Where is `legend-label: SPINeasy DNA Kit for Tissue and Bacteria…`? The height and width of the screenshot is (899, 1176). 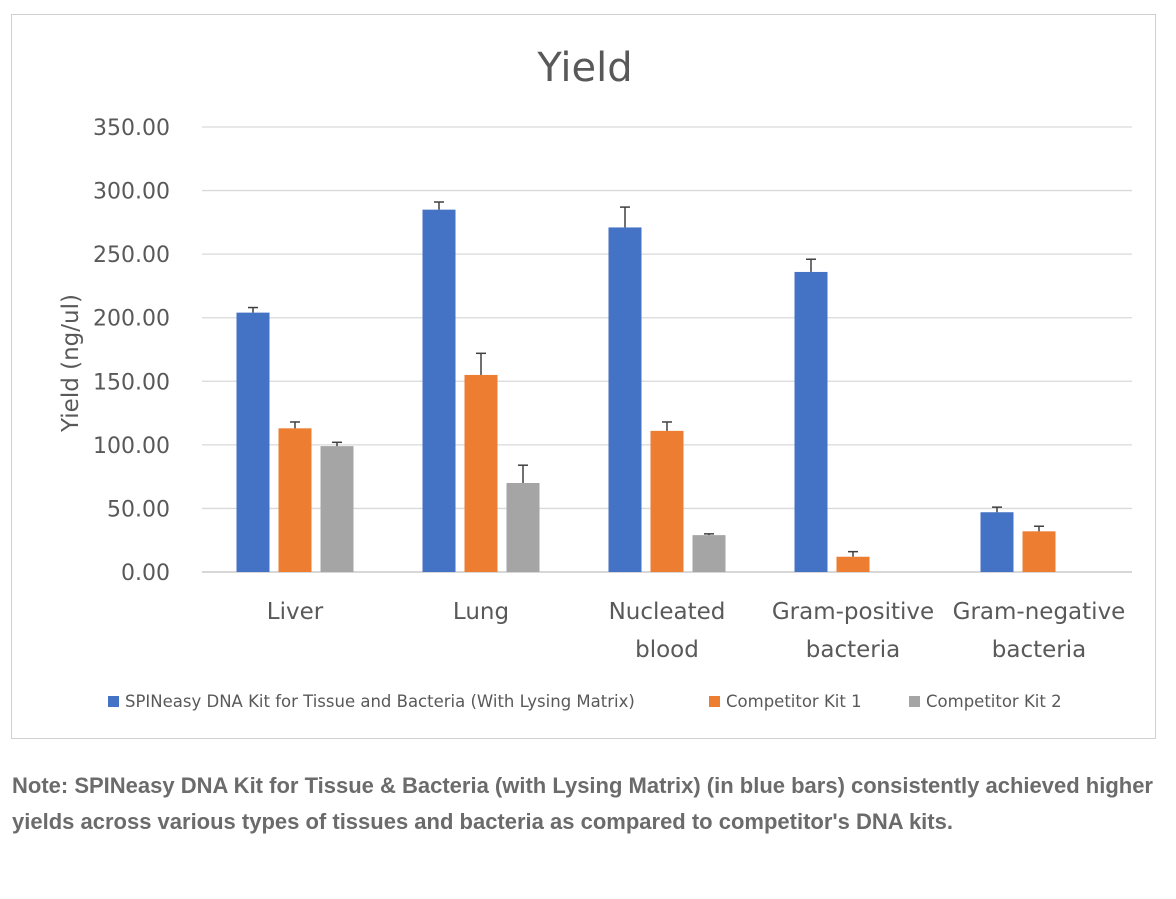
legend-label: SPINeasy DNA Kit for Tissue and Bacteria… is located at coordinates (380, 701).